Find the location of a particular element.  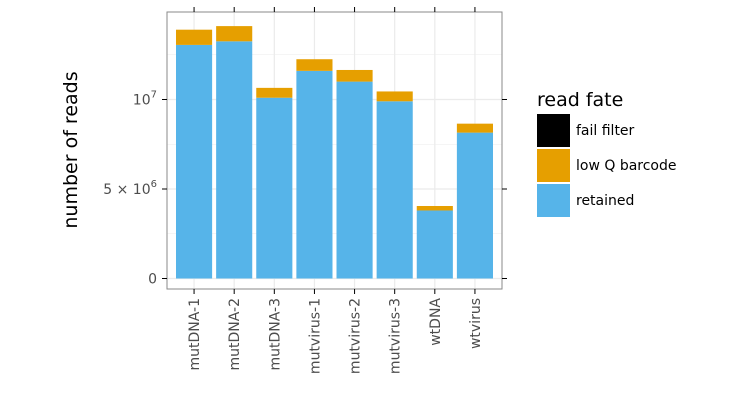

y-axis-title: number of reads is located at coordinates (71, 149).